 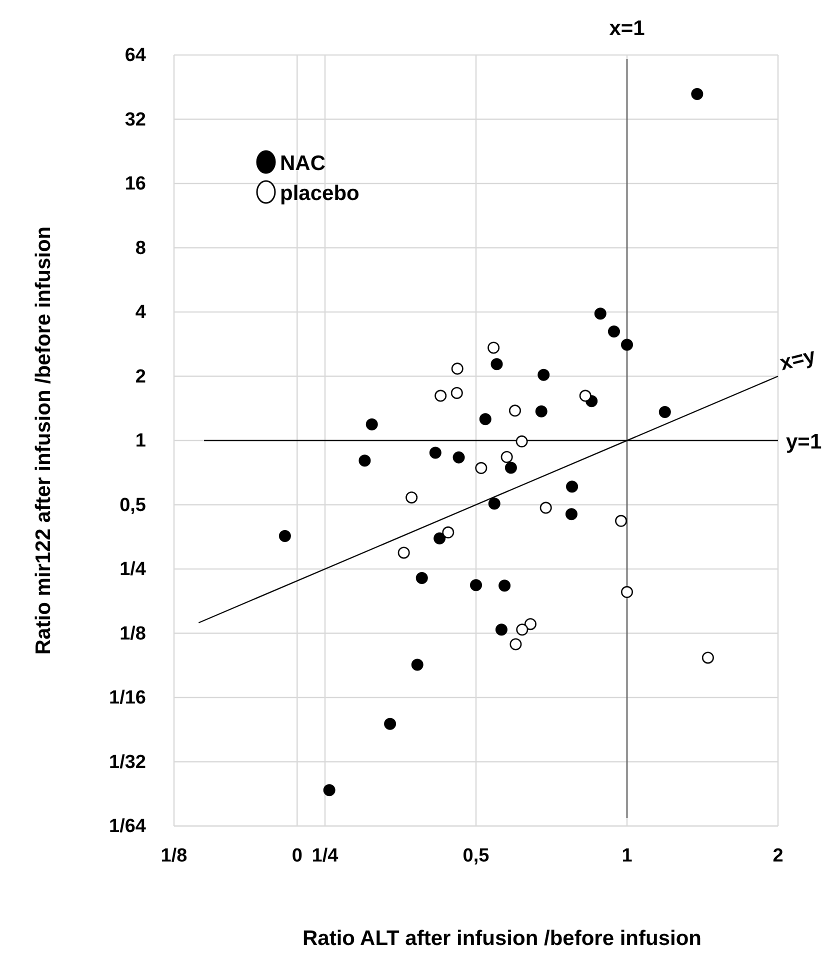 What do you see at coordinates (127, 762) in the screenshot?
I see `y-tick-label: 1/32` at bounding box center [127, 762].